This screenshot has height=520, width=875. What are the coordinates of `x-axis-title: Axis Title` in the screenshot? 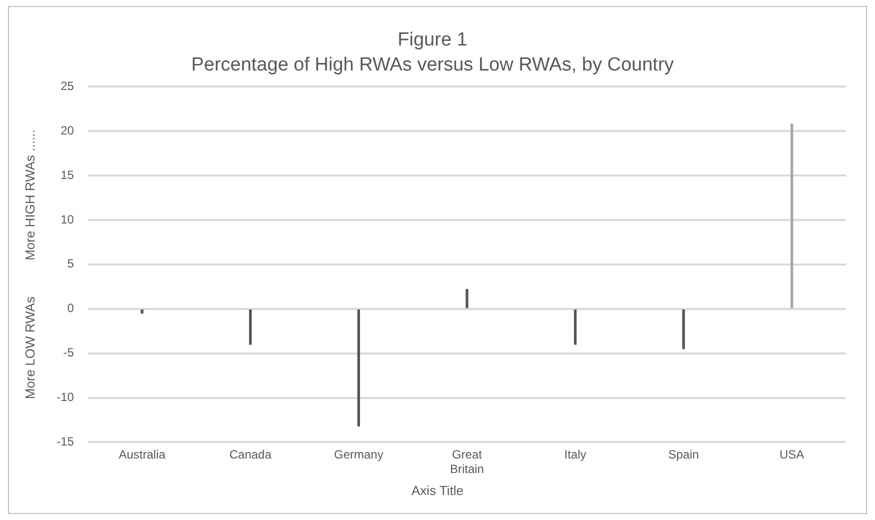 It's located at (437, 490).